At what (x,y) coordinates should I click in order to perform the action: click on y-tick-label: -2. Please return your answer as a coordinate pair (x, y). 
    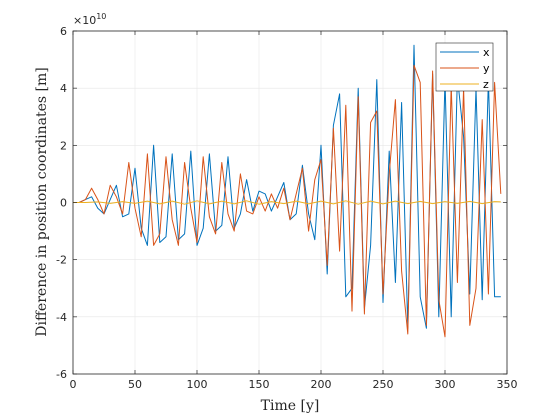
    Looking at the image, I should click on (61, 260).